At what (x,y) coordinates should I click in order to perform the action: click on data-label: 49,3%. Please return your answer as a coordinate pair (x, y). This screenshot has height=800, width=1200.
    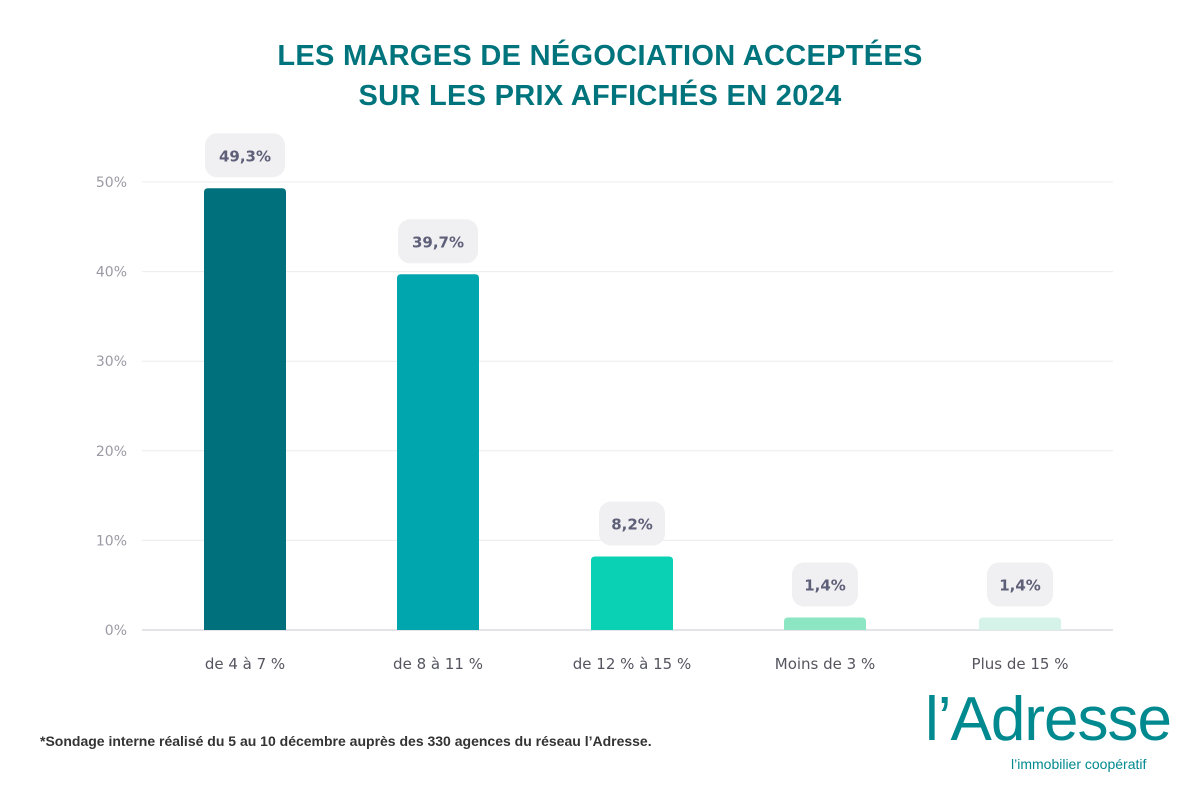
    Looking at the image, I should click on (245, 156).